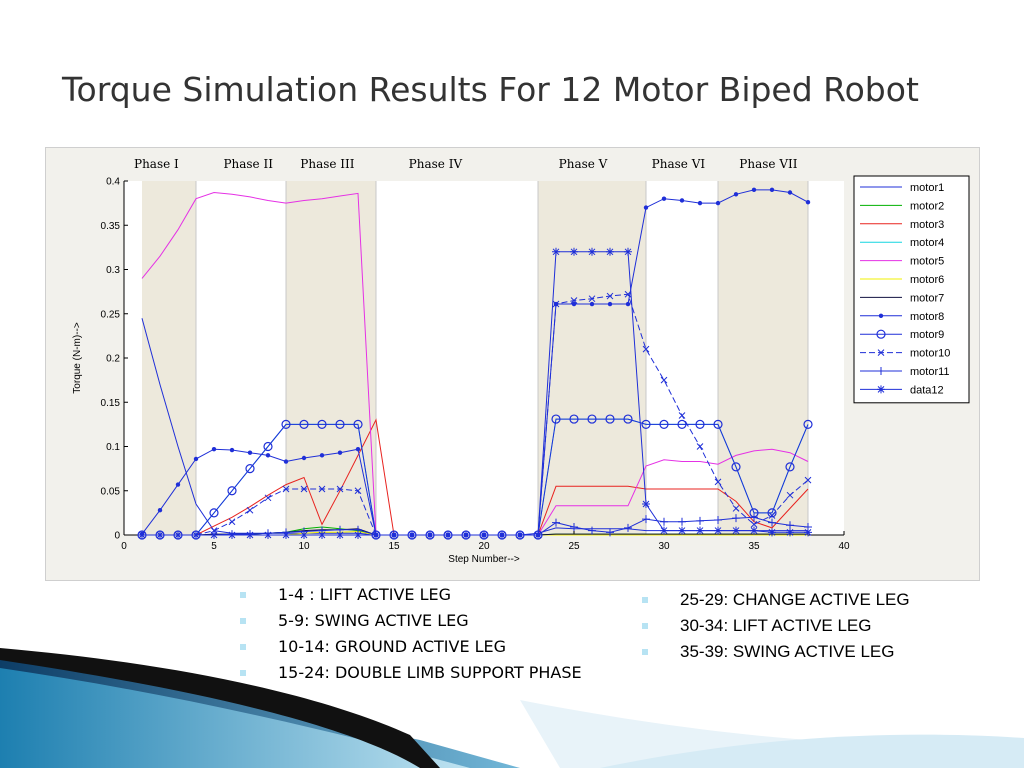 The image size is (1024, 768). What do you see at coordinates (805, 600) in the screenshot?
I see `bullet-item: 25-29: CHANGE ACTIVE LEG` at bounding box center [805, 600].